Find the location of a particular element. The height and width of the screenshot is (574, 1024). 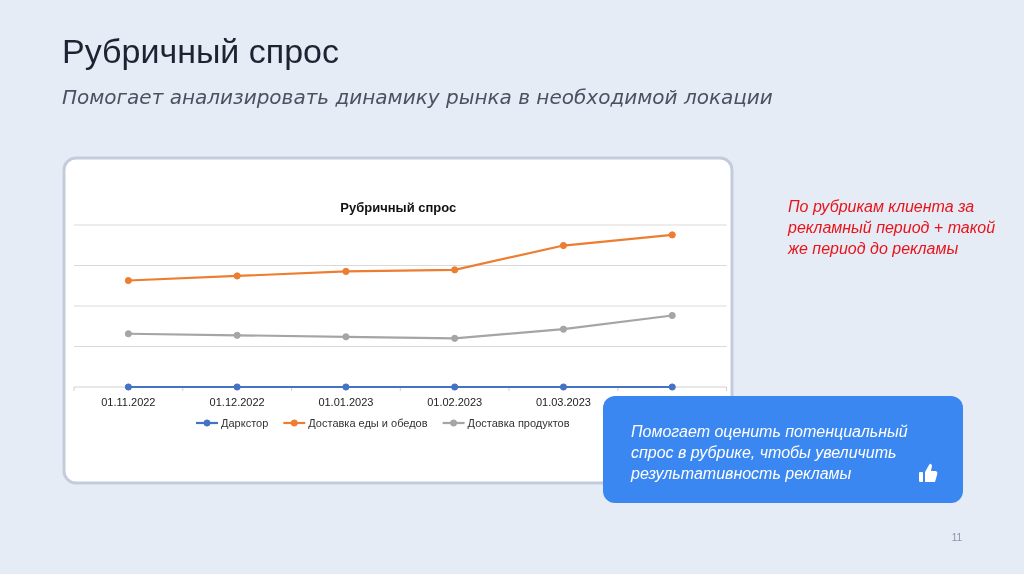

text: Помогает оценить потенциальный спрос в рубрике, чтобы увеличить результативность рекламы is located at coordinates (769, 452).